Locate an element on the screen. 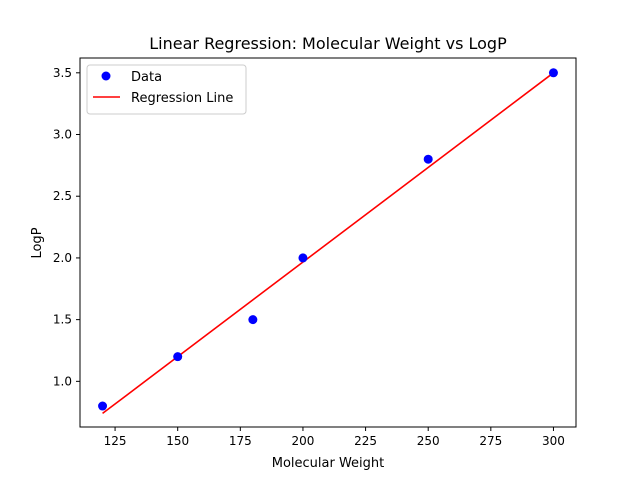 Image resolution: width=640 pixels, height=480 pixels. y-tick-label: 1.5 is located at coordinates (62, 320).